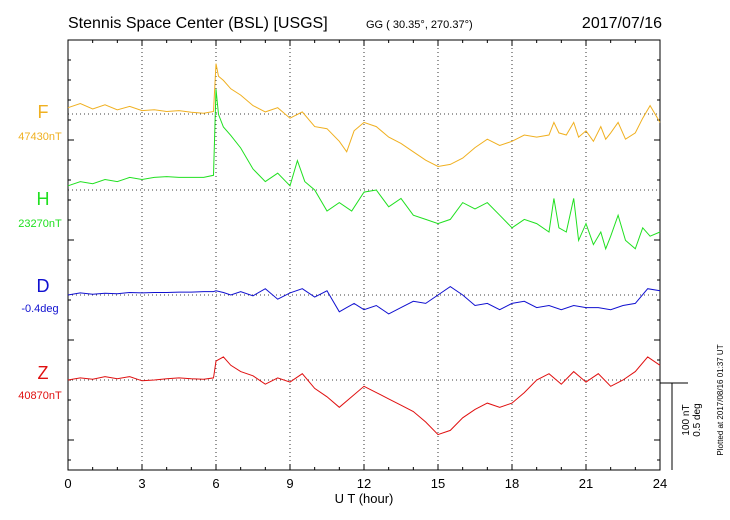 This screenshot has height=520, width=730. What do you see at coordinates (43, 112) in the screenshot?
I see `series-name-F: F` at bounding box center [43, 112].